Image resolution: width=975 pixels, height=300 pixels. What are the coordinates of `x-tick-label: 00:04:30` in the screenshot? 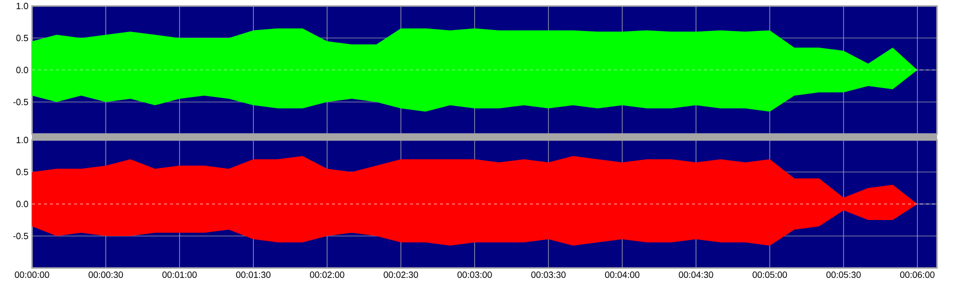 It's located at (696, 275).